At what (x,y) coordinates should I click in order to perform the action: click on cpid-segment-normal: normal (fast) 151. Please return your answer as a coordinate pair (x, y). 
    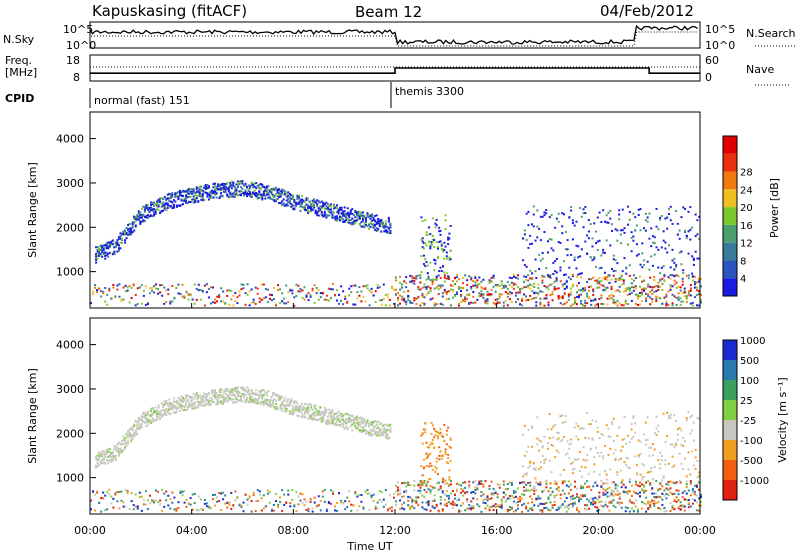
    Looking at the image, I should click on (142, 100).